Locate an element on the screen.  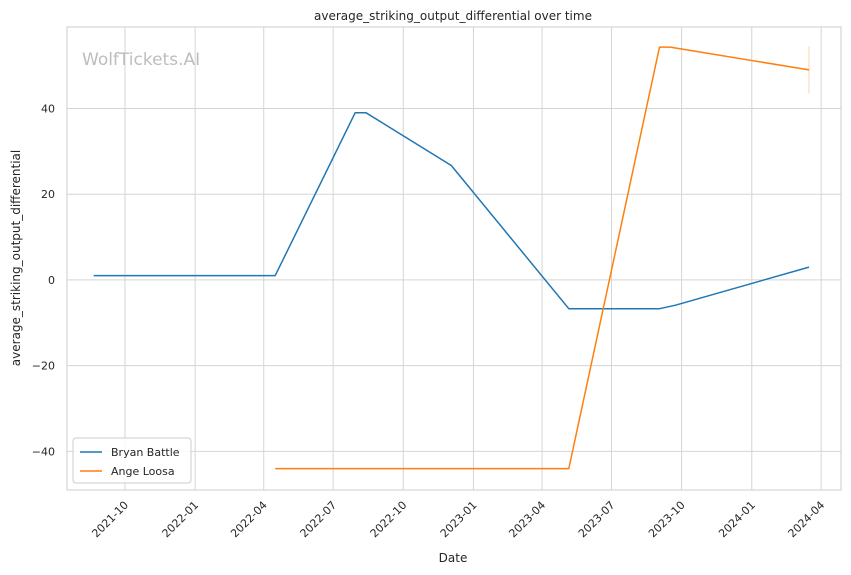
y-tick-label: 0 is located at coordinates (51, 280).